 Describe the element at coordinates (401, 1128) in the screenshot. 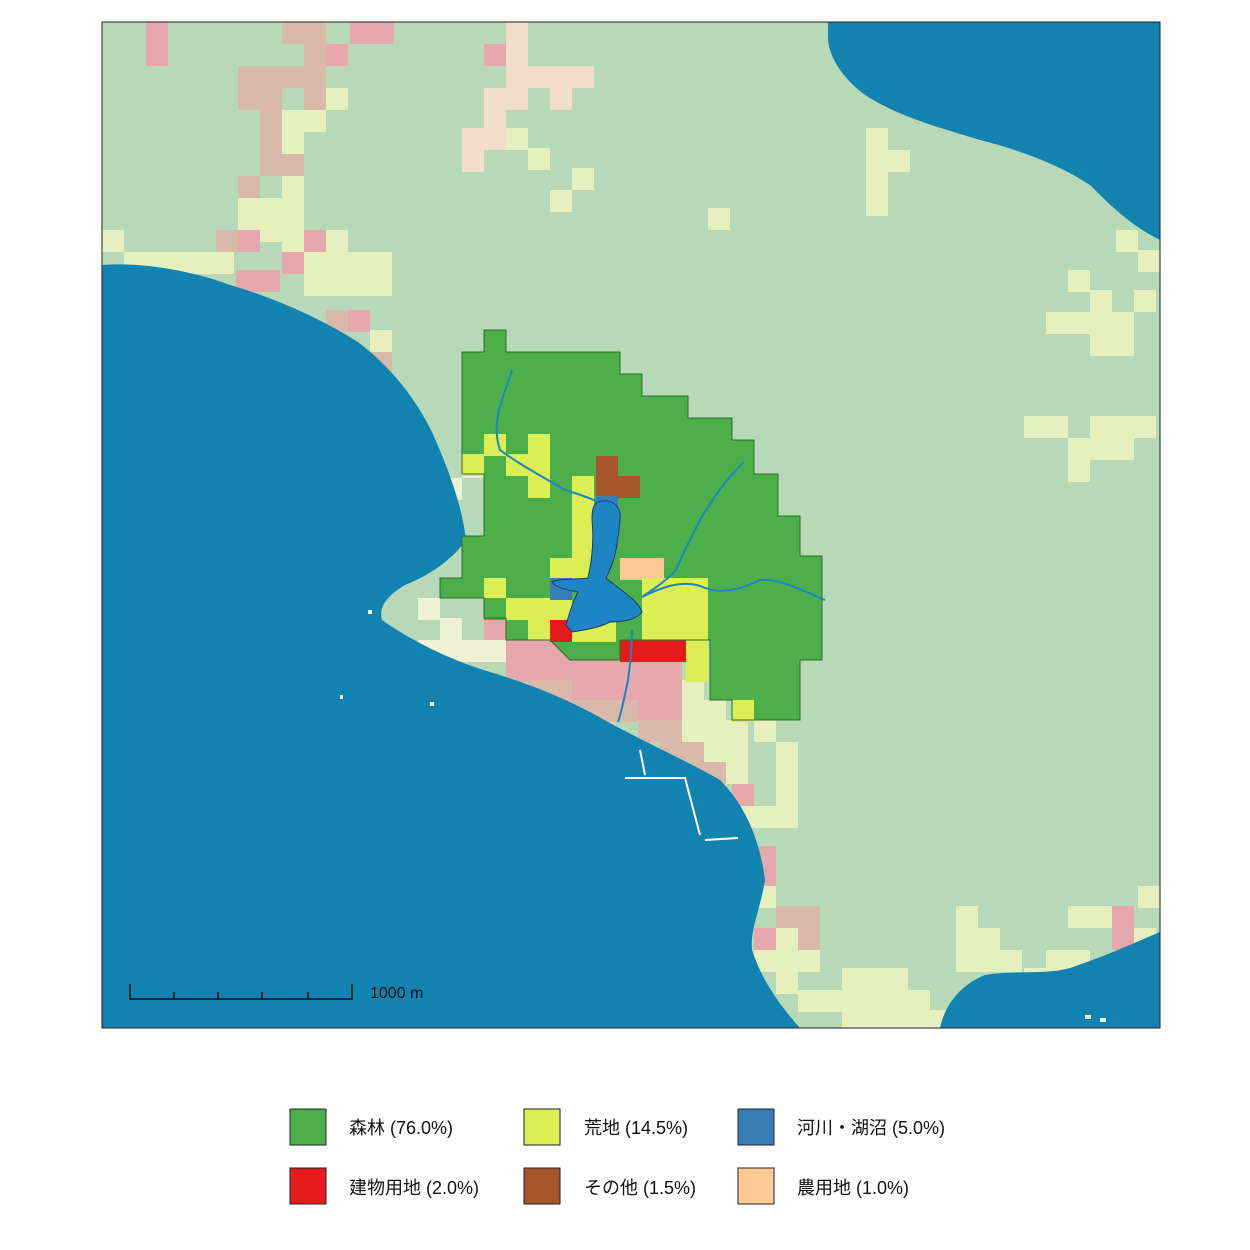

I see `legend-label-forest: 森林 (76.0%)` at that location.